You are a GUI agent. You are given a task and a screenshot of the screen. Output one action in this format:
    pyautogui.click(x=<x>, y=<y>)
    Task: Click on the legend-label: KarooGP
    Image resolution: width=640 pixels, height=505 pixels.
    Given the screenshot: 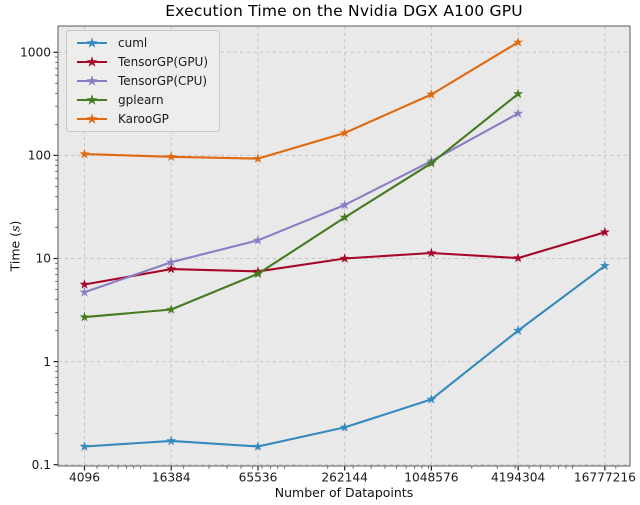 What is the action you would take?
    pyautogui.click(x=143, y=118)
    